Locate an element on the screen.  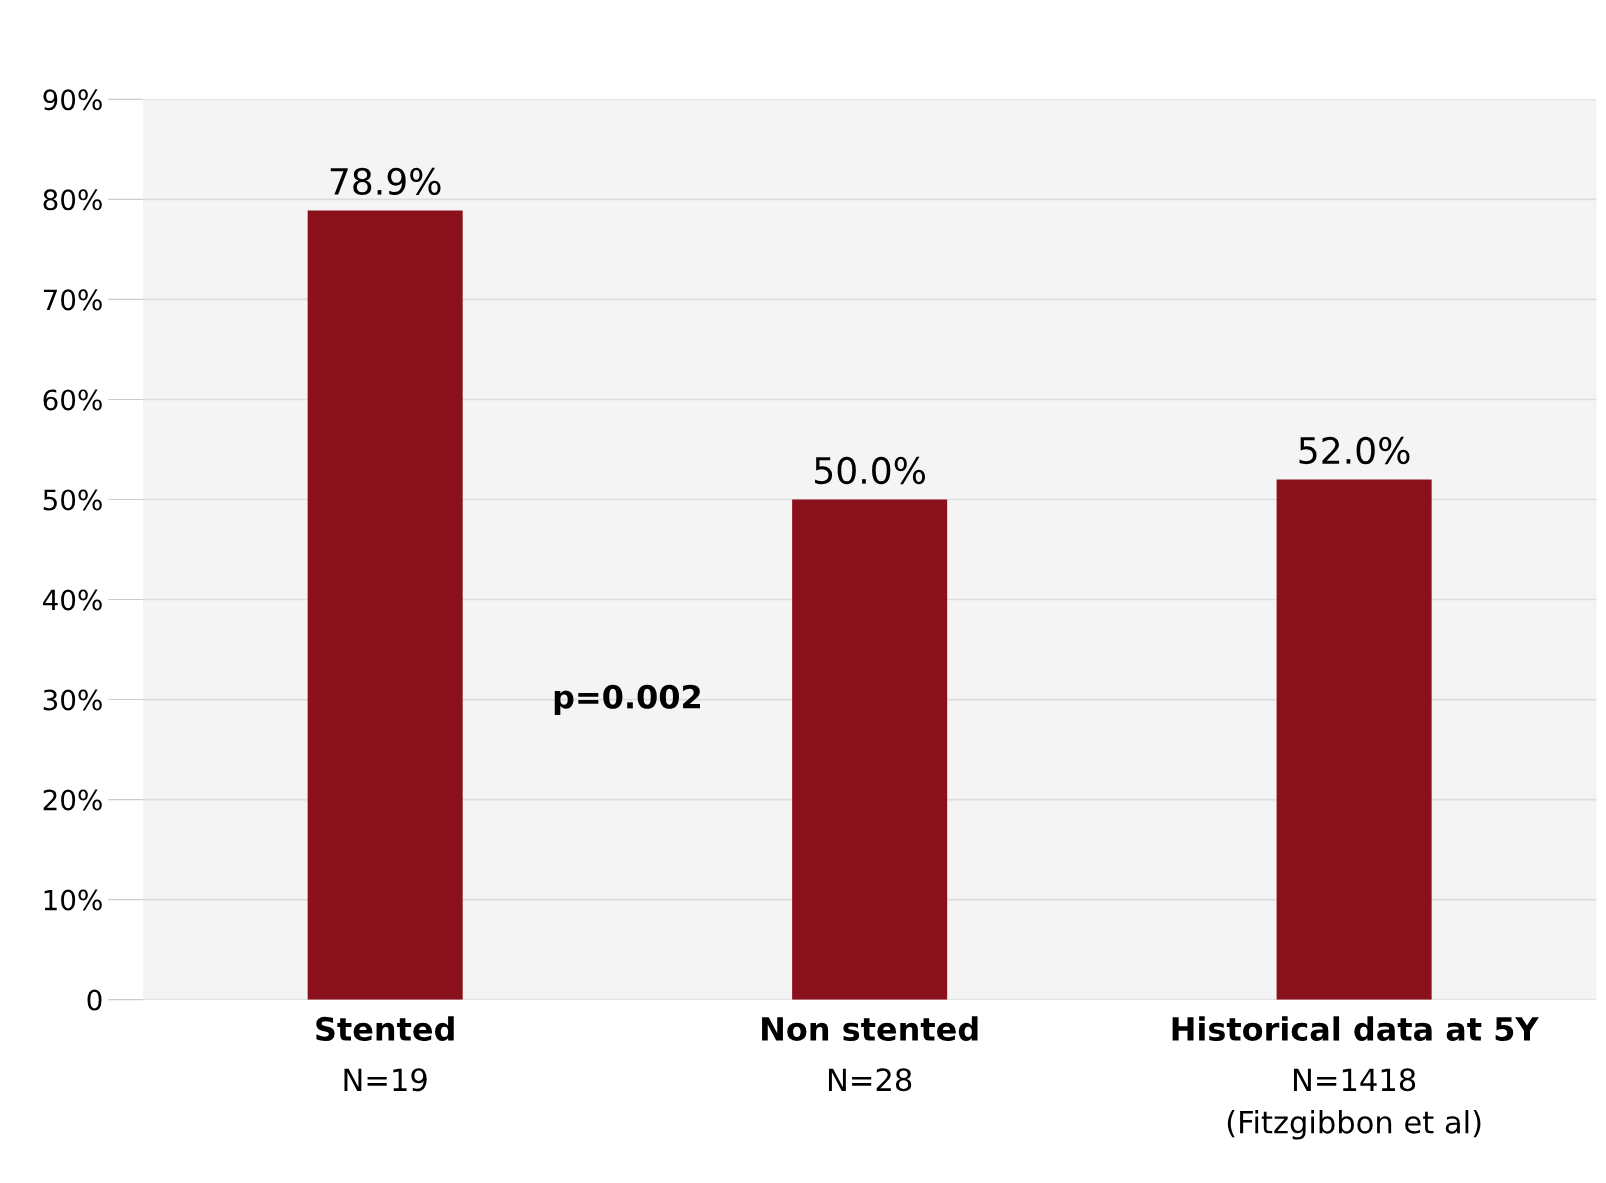
y-tick-label: 90% is located at coordinates (72, 100).